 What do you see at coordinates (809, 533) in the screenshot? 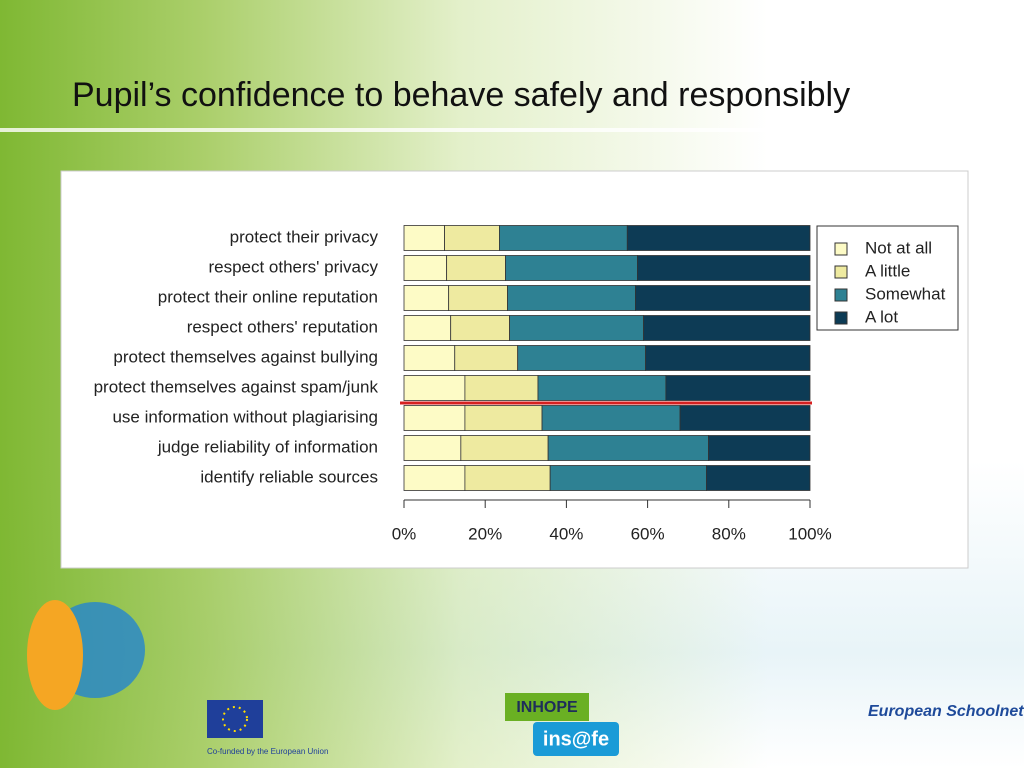
I see `x-tick-label: 100%` at bounding box center [809, 533].